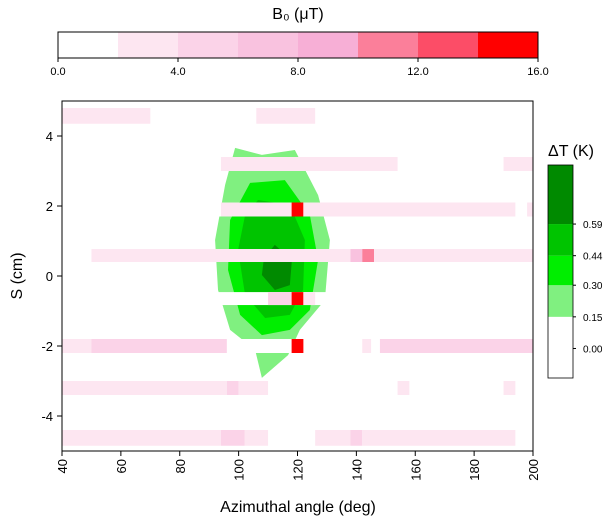  What do you see at coordinates (47, 346) in the screenshot?
I see `y-tick-label: -2` at bounding box center [47, 346].